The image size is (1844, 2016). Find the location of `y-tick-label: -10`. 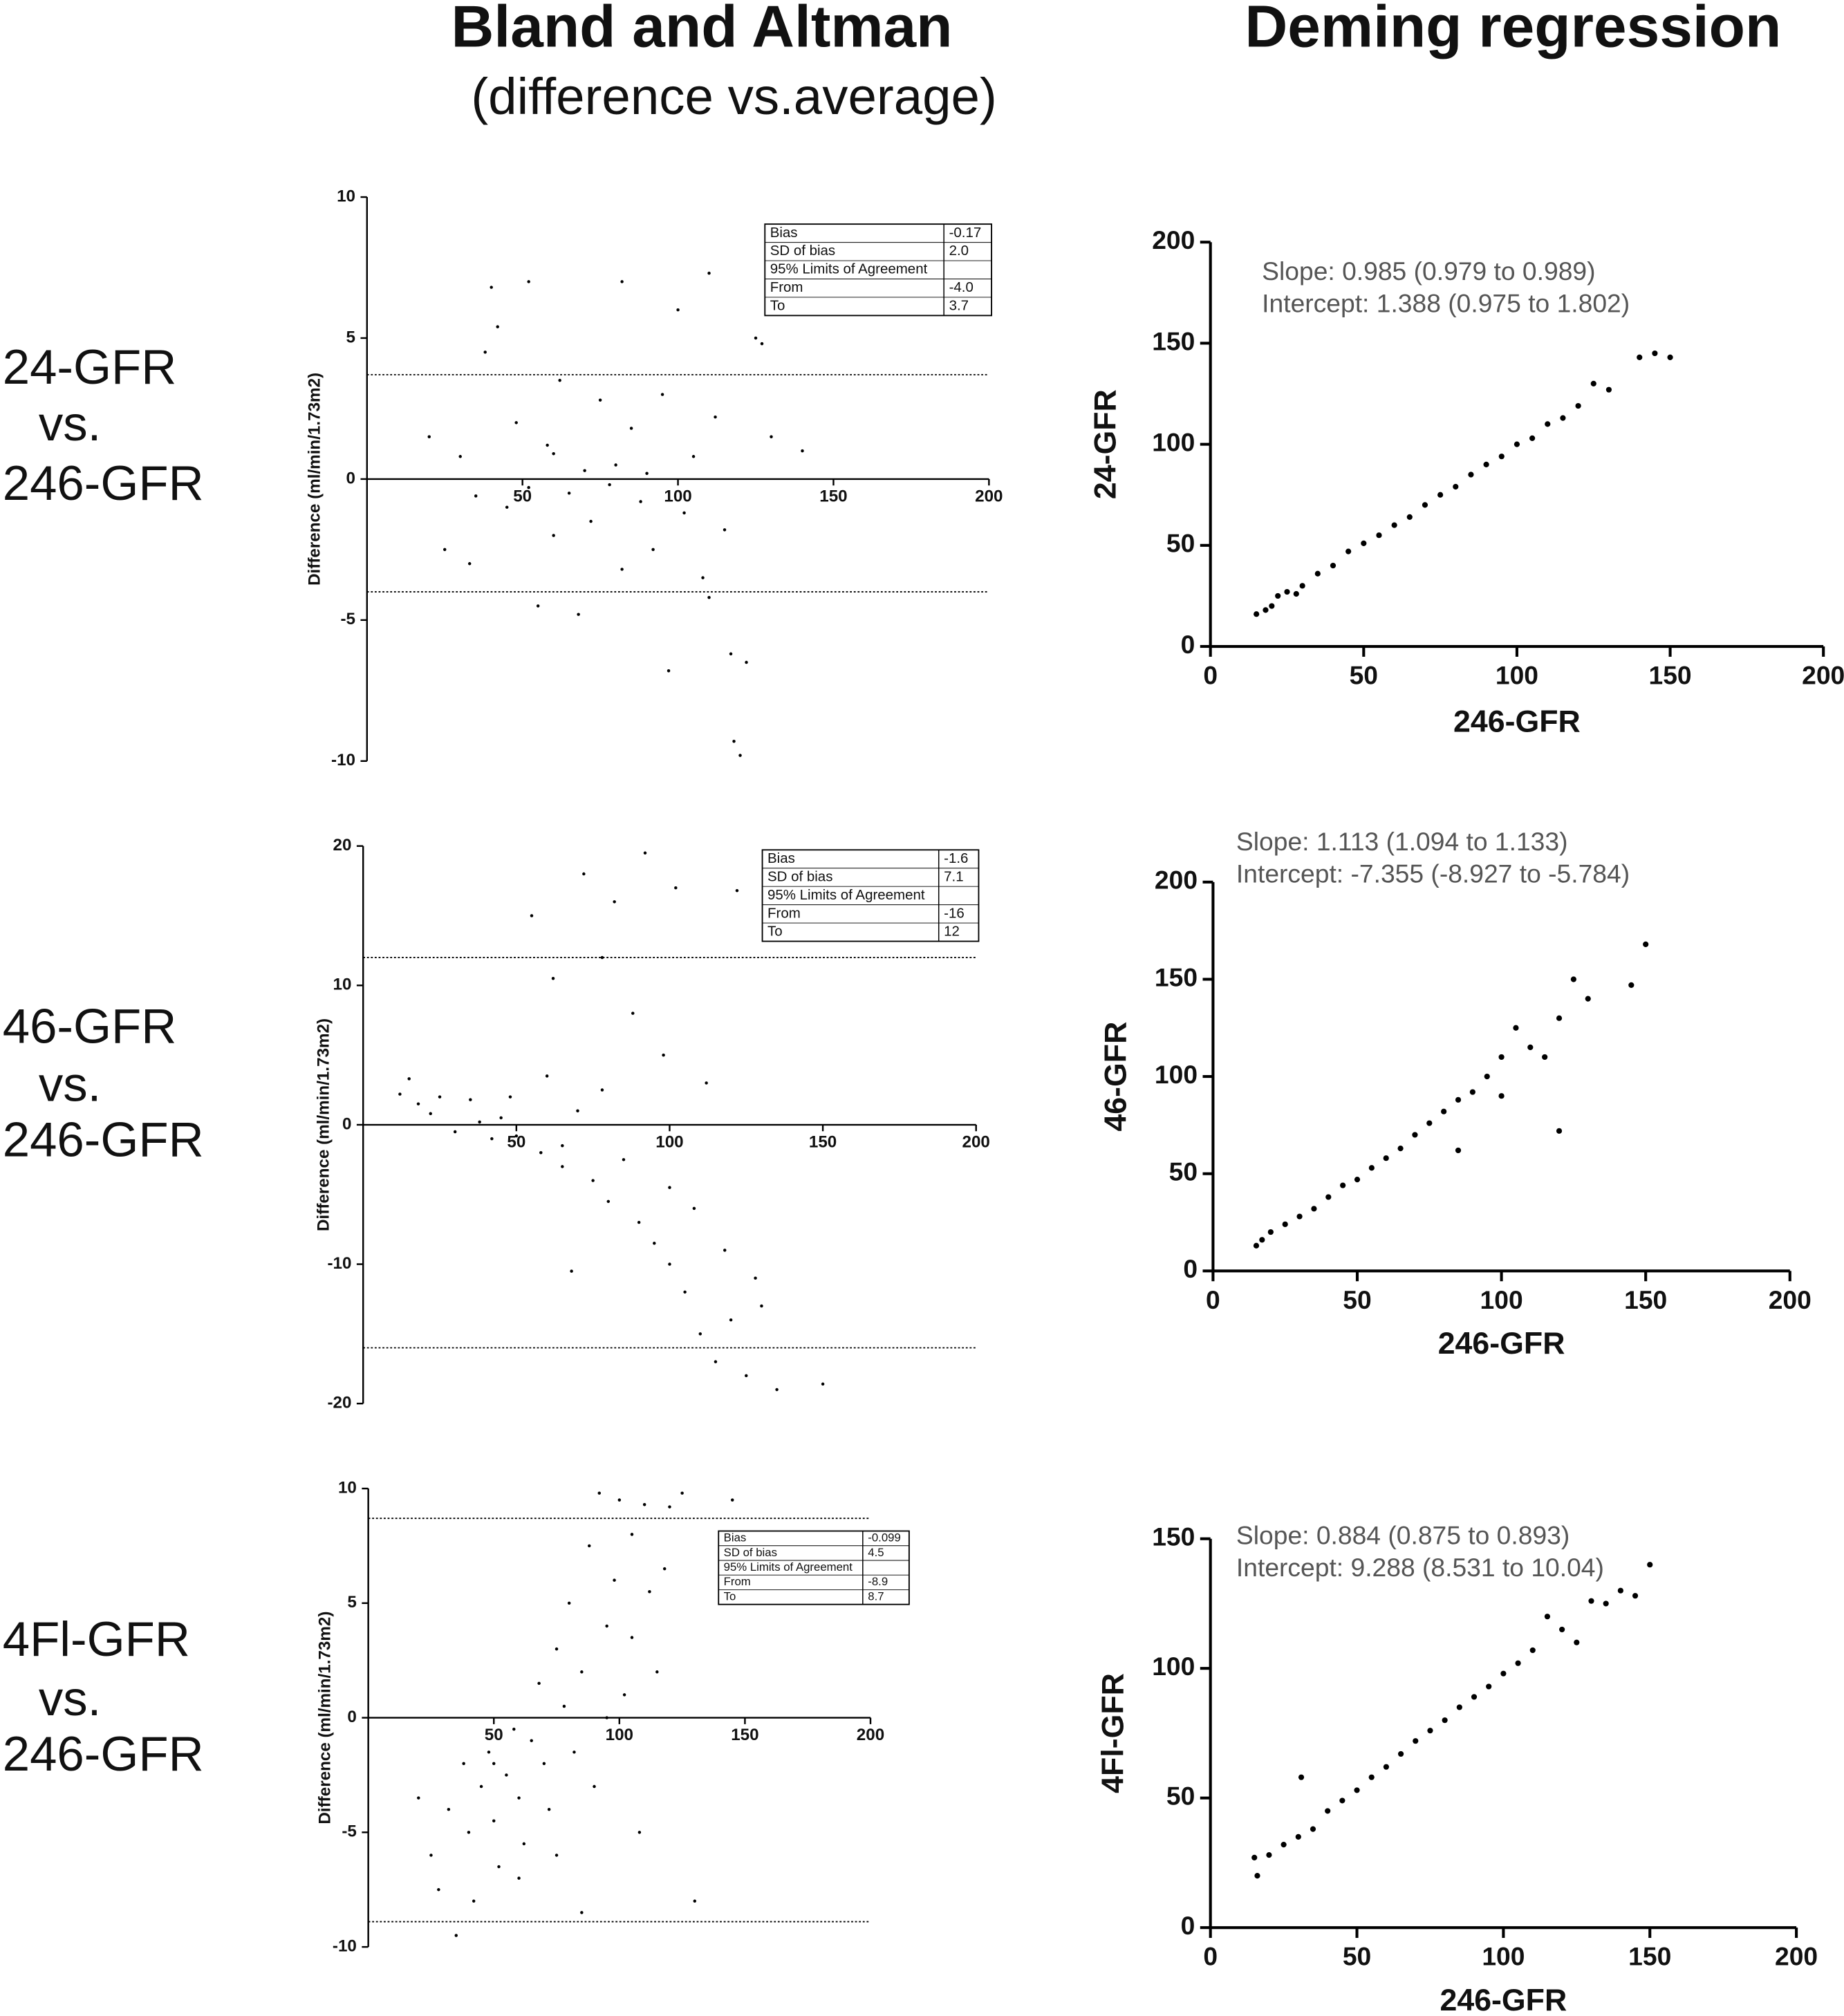

y-tick-label: -10 is located at coordinates (339, 1263).